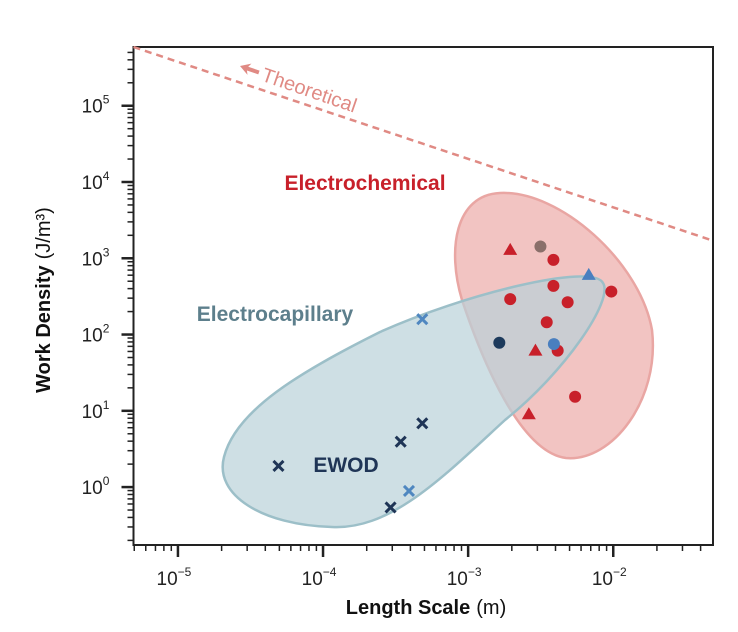 The height and width of the screenshot is (632, 738). I want to click on y-tick-label: 10³, so click(96, 257).